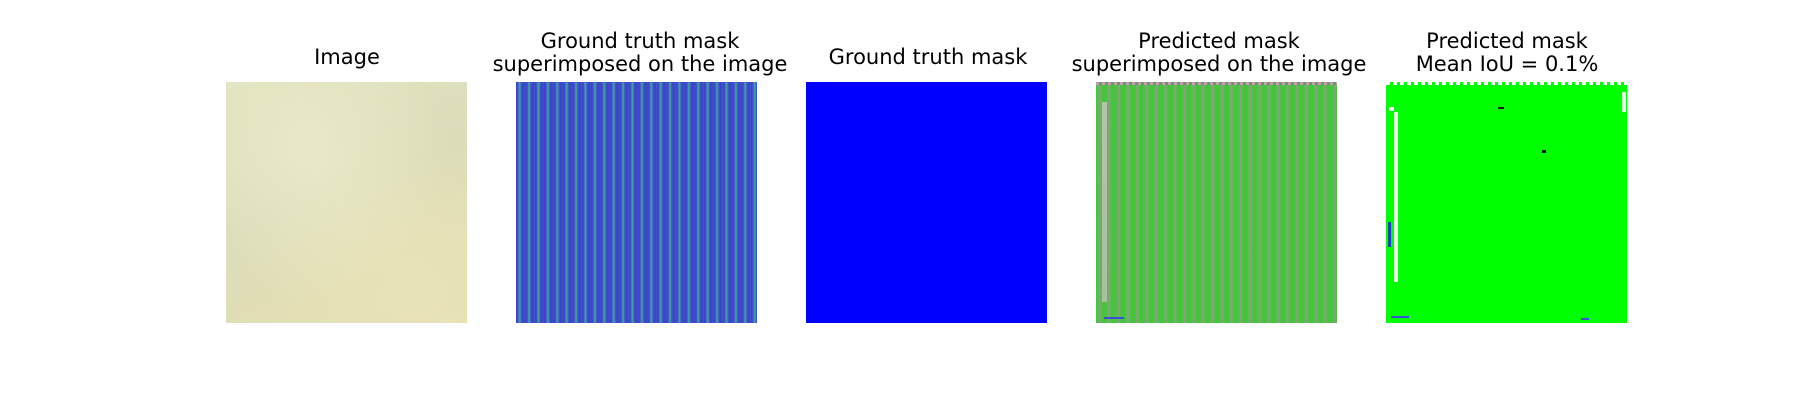  I want to click on panel-title-predicted-mask: Predicted mask Mean IoU = 0.1%, so click(1507, 53).